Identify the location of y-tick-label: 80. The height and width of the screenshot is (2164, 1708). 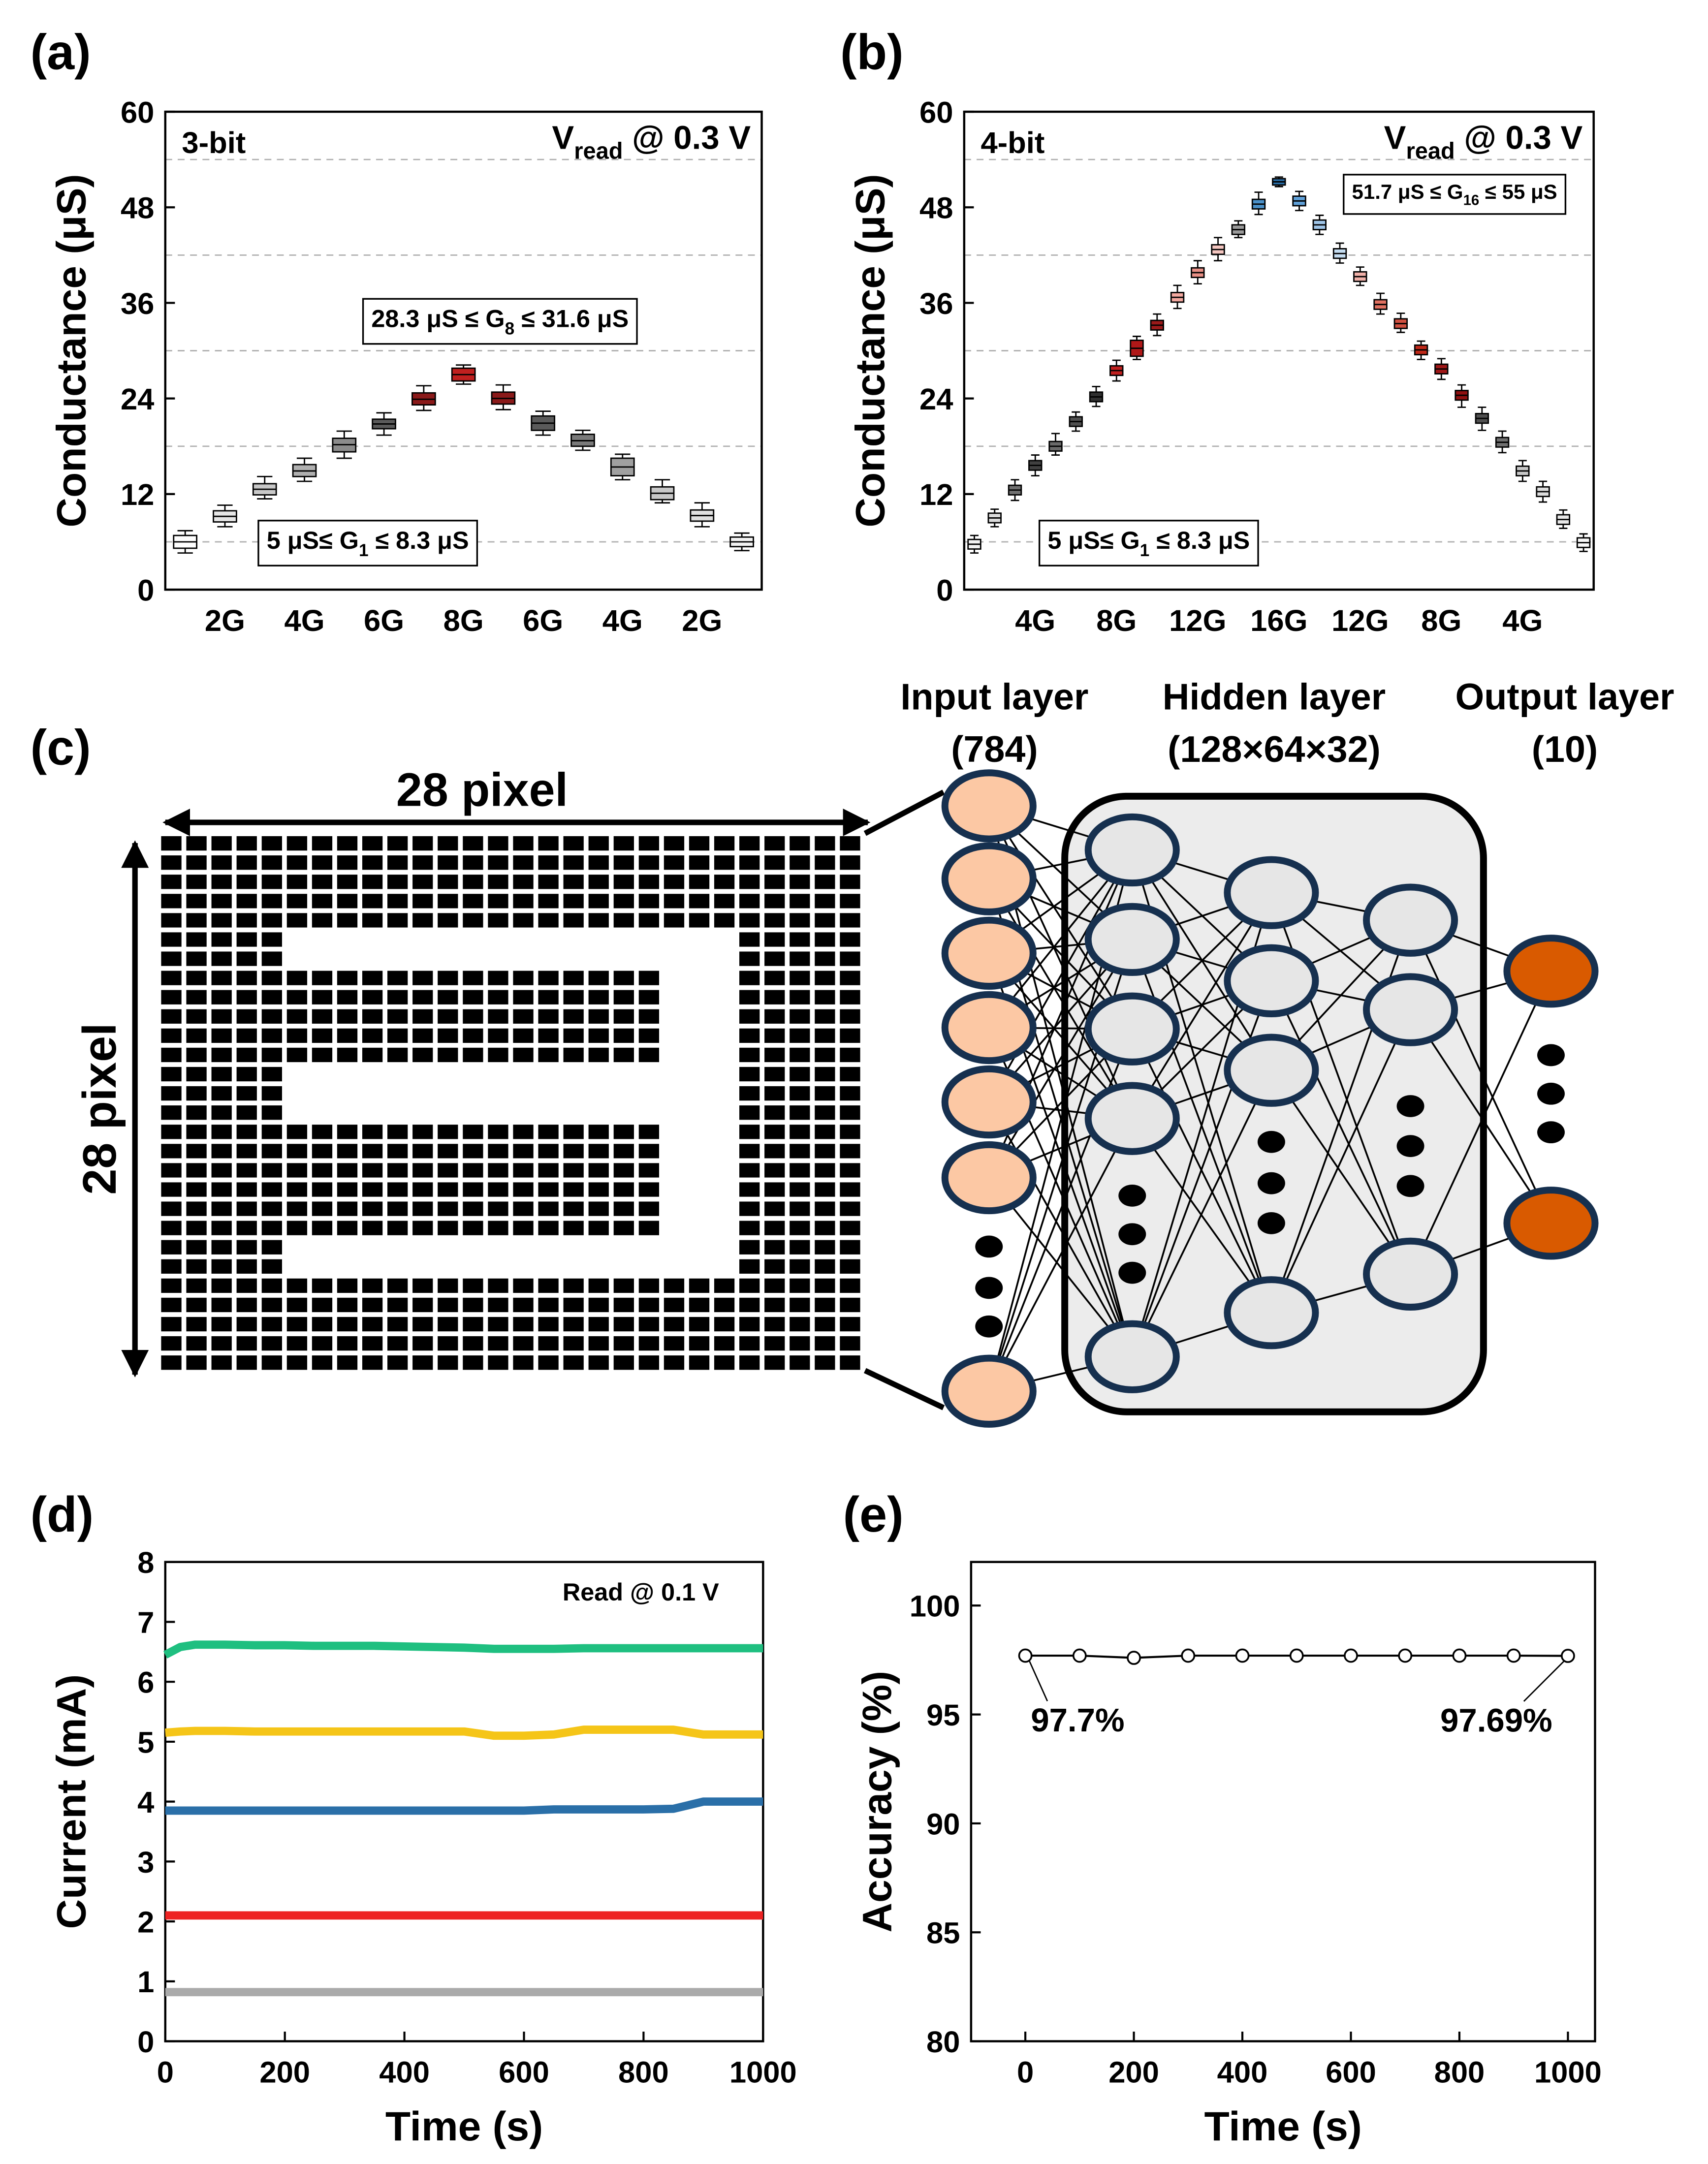
(943, 2042).